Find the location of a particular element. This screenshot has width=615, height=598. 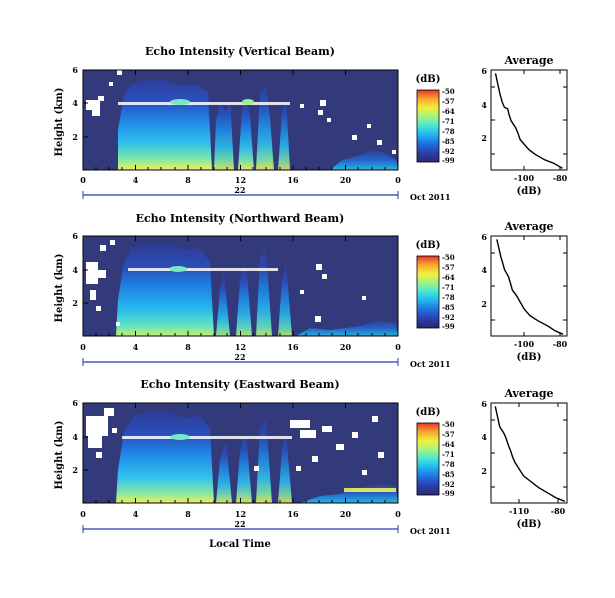

x-axis-label: Local Time is located at coordinates (240, 544).